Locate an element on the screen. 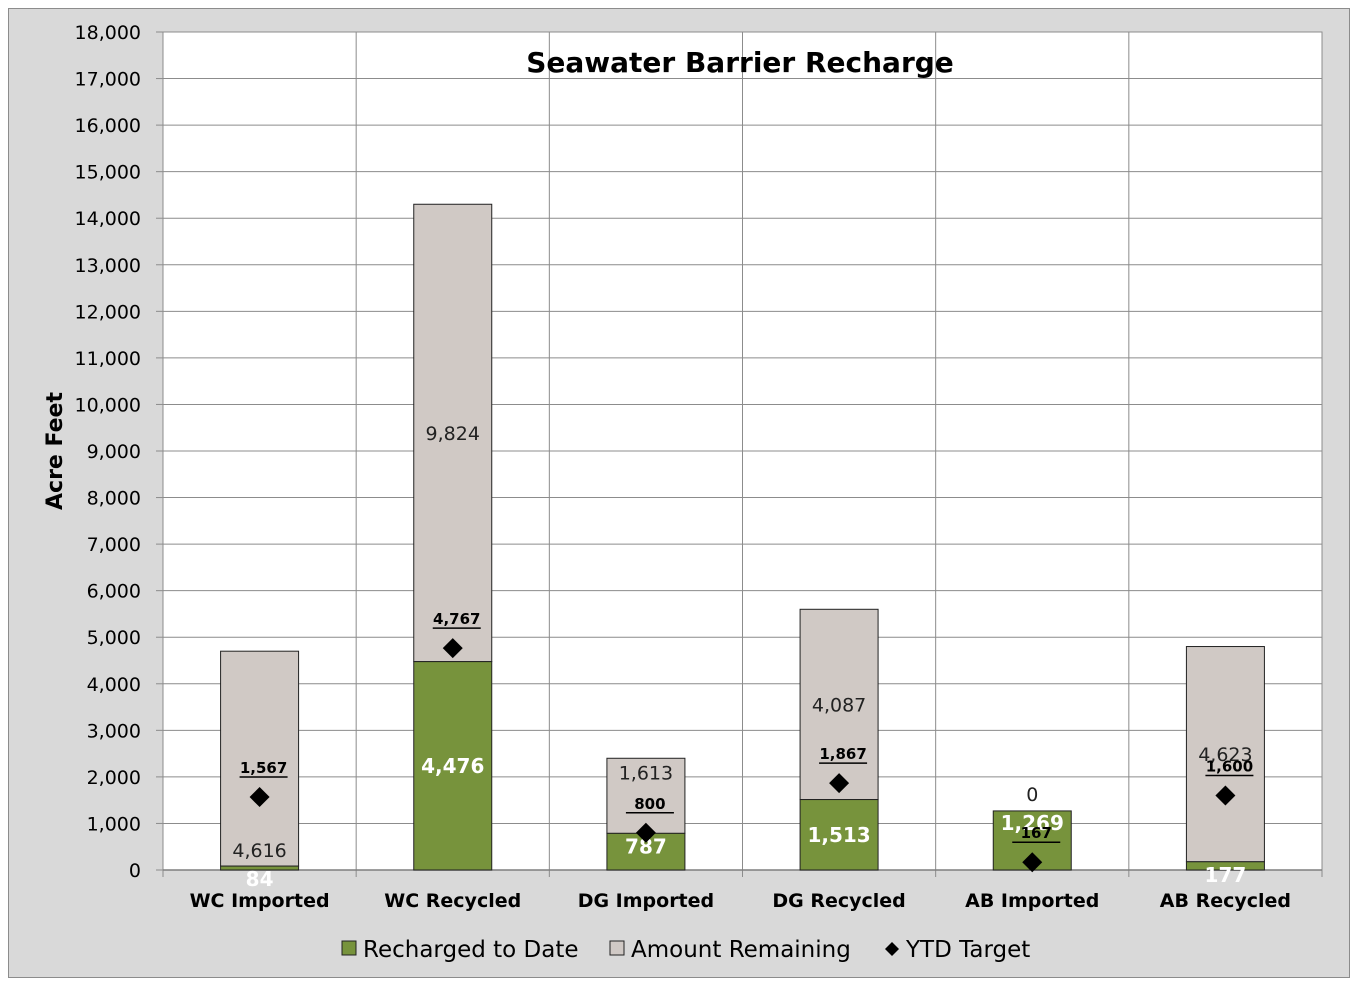 The height and width of the screenshot is (981, 1352). y-tick-label: 7,000 is located at coordinates (114, 545).